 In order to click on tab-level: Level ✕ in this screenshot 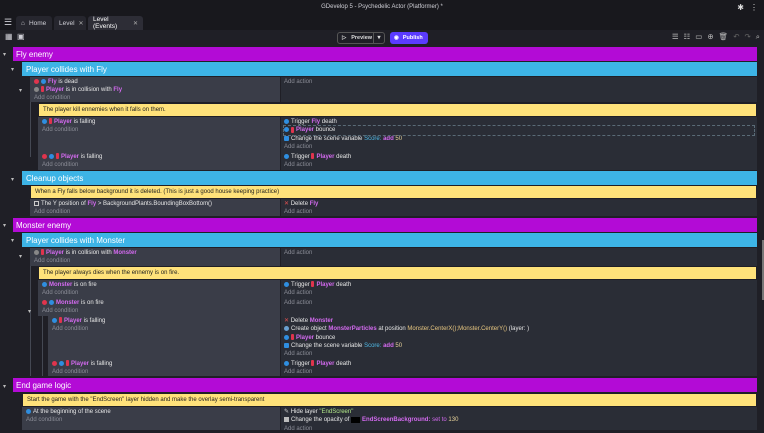, I will do `click(70, 23)`.